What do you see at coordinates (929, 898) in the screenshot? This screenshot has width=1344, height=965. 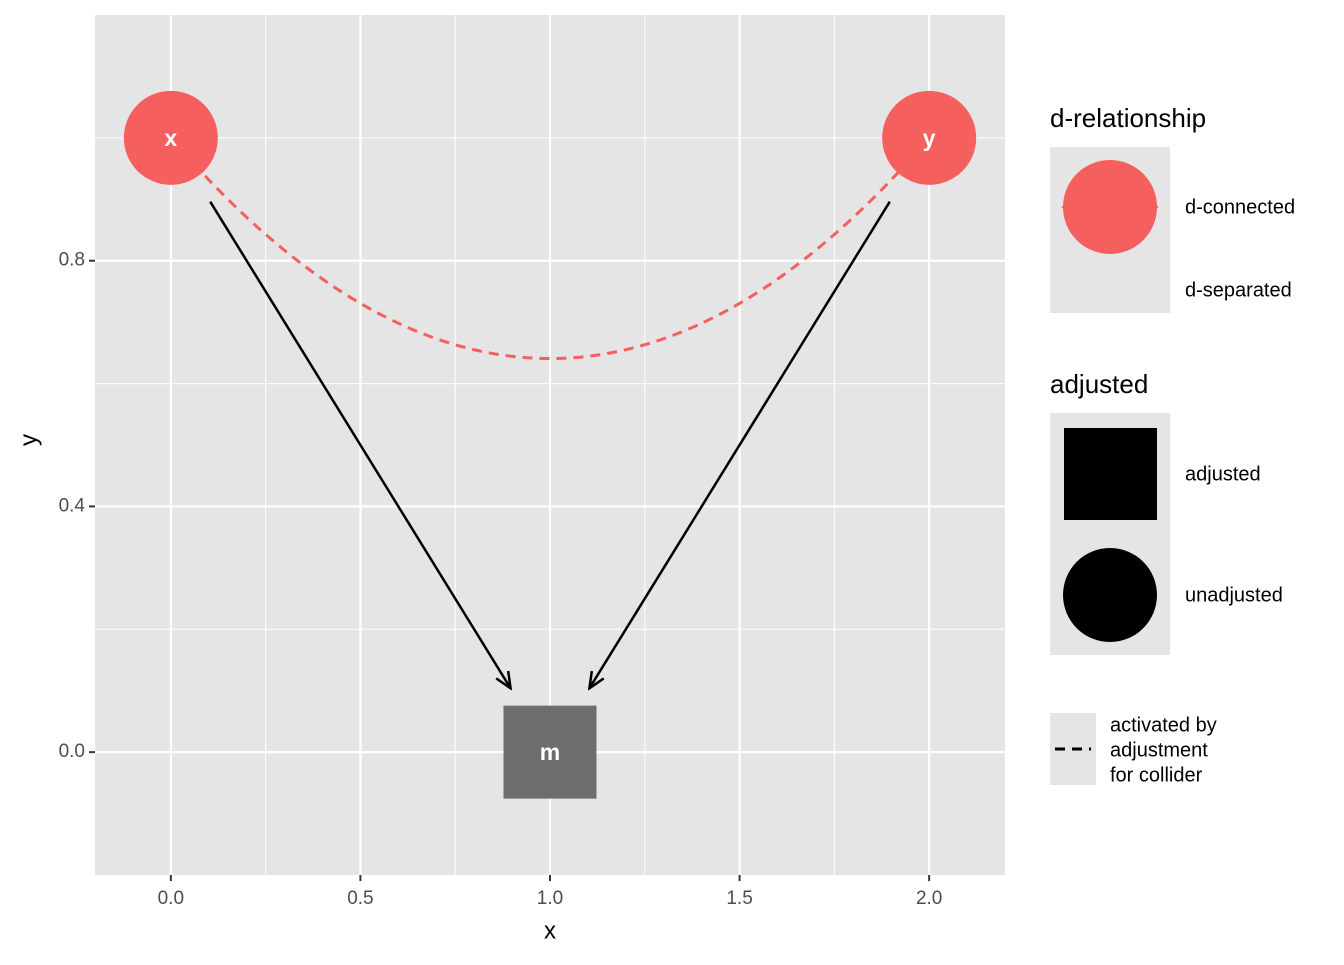 I see `x-tick-label: 2.0` at bounding box center [929, 898].